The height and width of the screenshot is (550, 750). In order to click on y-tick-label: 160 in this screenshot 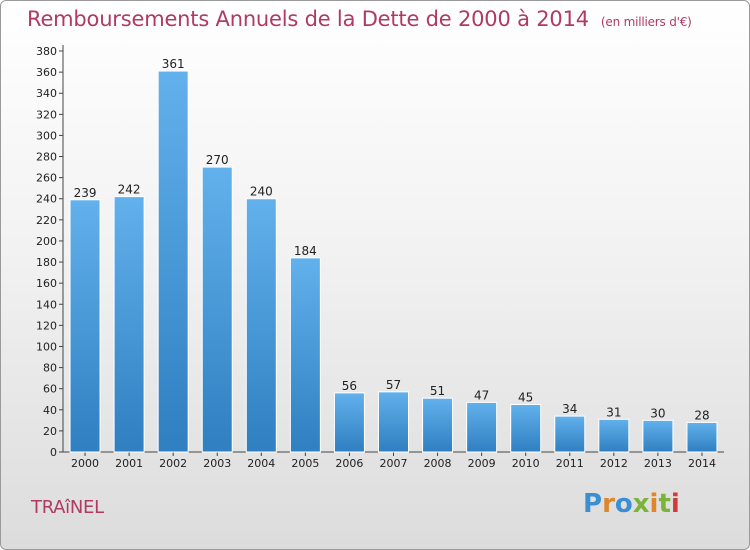, I will do `click(46, 283)`.